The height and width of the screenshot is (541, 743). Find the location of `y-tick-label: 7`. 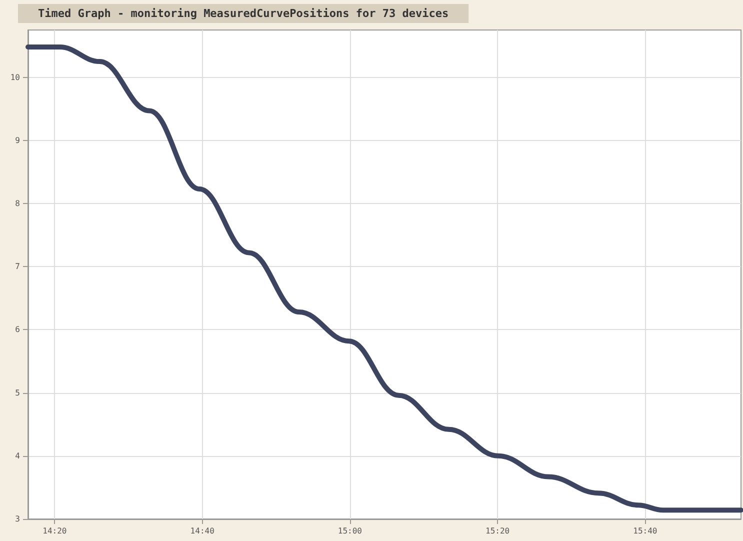

y-tick-label: 7 is located at coordinates (17, 267).